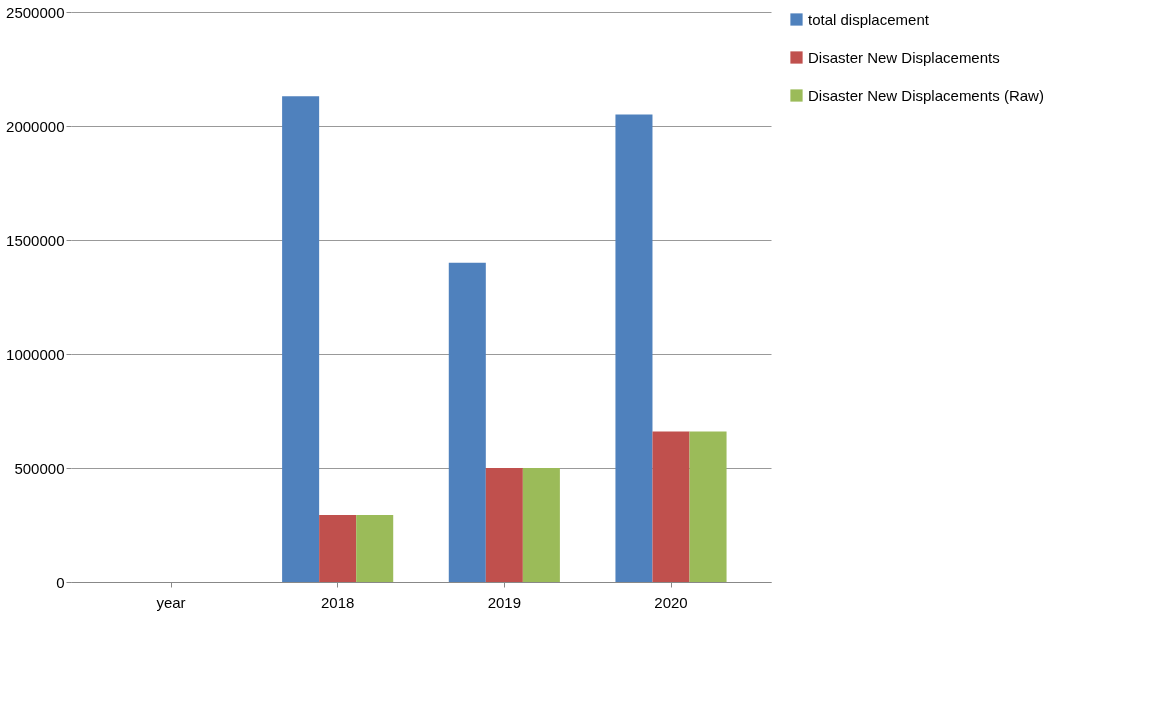  Describe the element at coordinates (869, 19) in the screenshot. I see `legend-label: total displacement` at that location.